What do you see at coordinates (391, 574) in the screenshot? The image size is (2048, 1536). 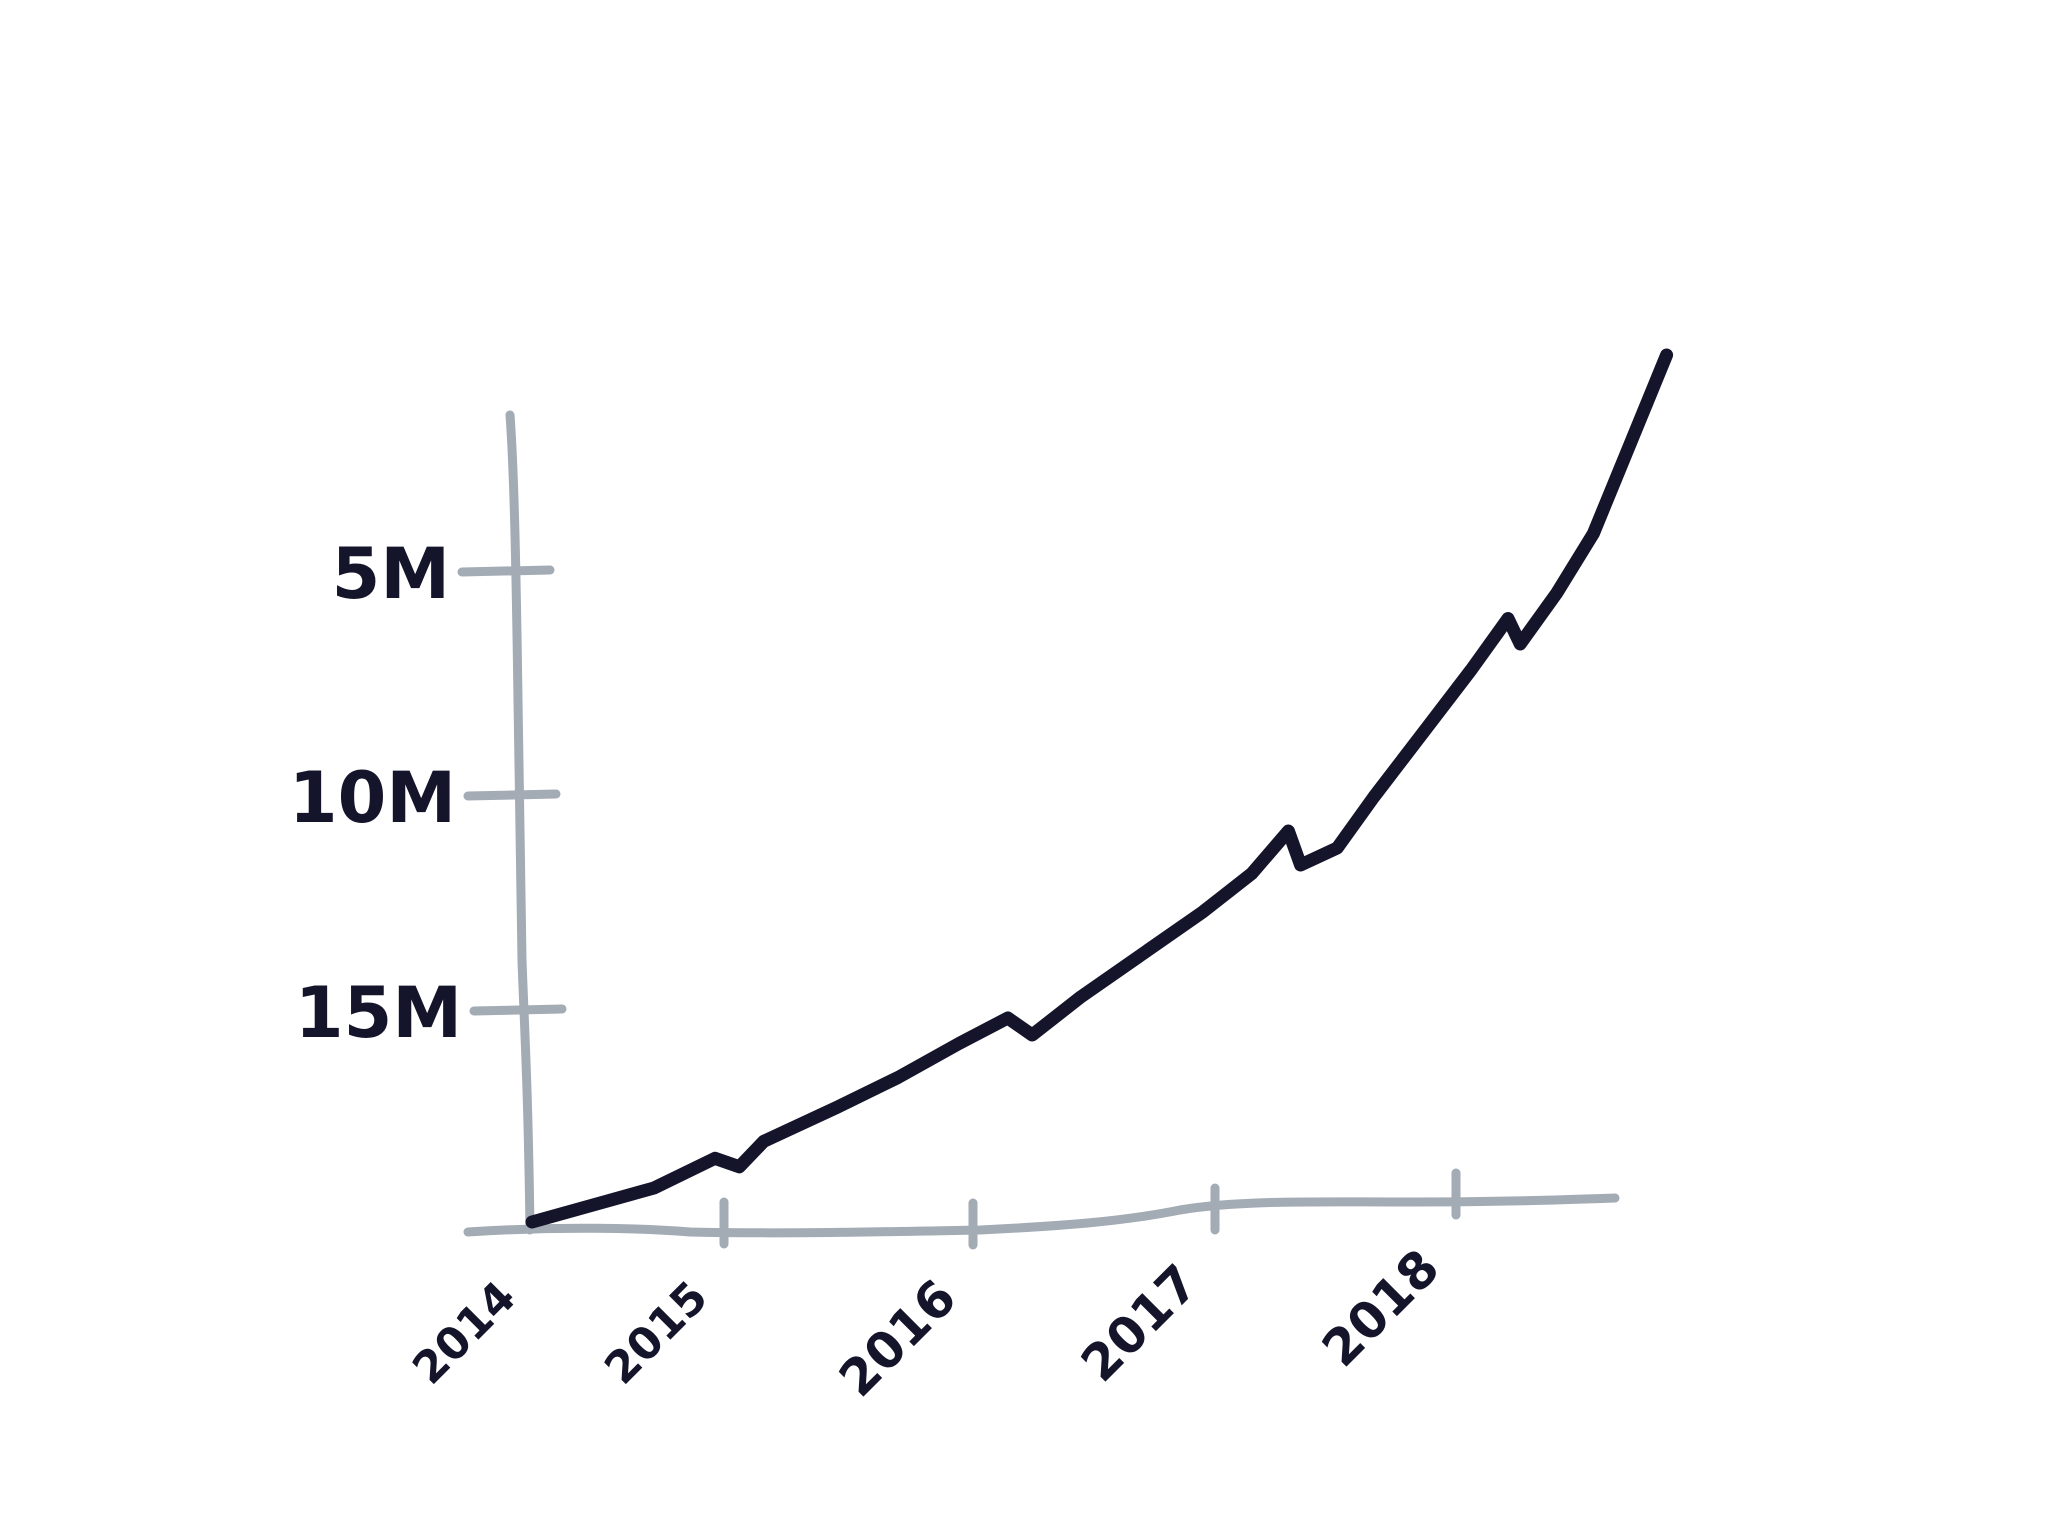 I see `y-tick-label: 5M` at bounding box center [391, 574].